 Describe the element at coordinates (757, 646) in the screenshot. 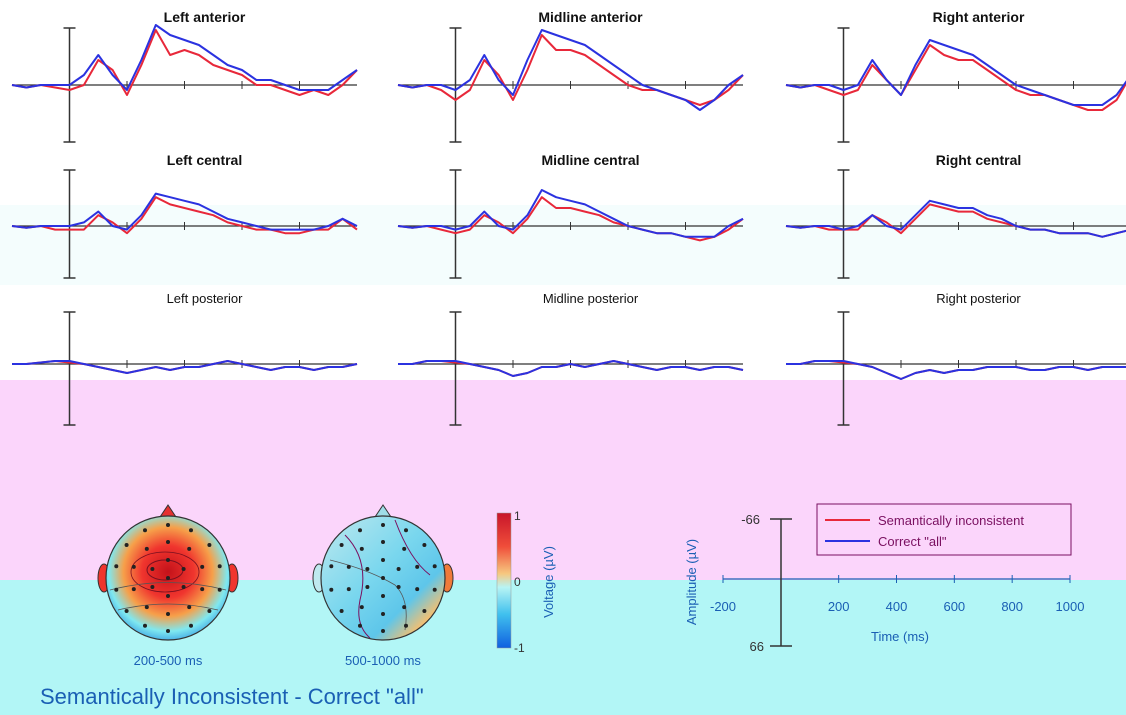

I see `scale-y-bottom-label: 66` at that location.